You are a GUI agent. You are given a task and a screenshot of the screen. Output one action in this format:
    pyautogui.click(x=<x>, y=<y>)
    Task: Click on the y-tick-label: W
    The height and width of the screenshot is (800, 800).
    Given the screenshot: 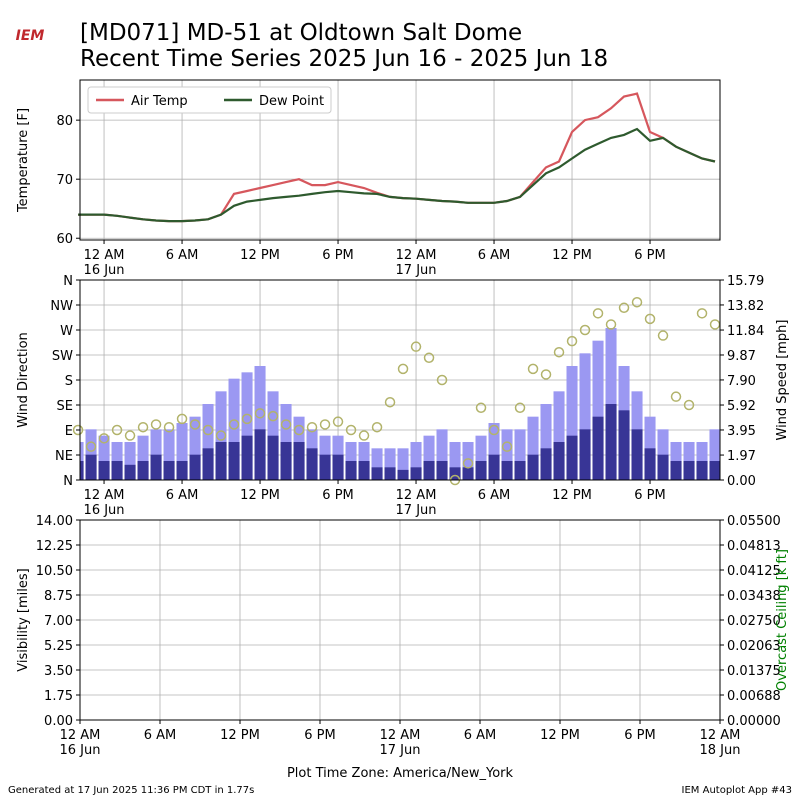 What is the action you would take?
    pyautogui.click(x=66, y=331)
    